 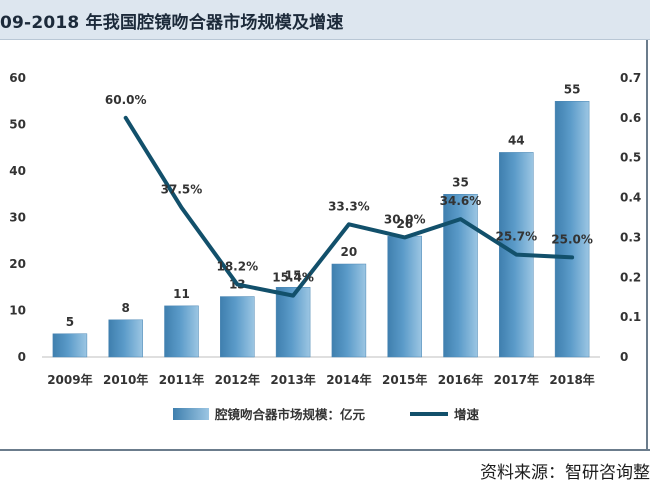 What do you see at coordinates (460, 379) in the screenshot?
I see `x-tick-label: 2016年` at bounding box center [460, 379].